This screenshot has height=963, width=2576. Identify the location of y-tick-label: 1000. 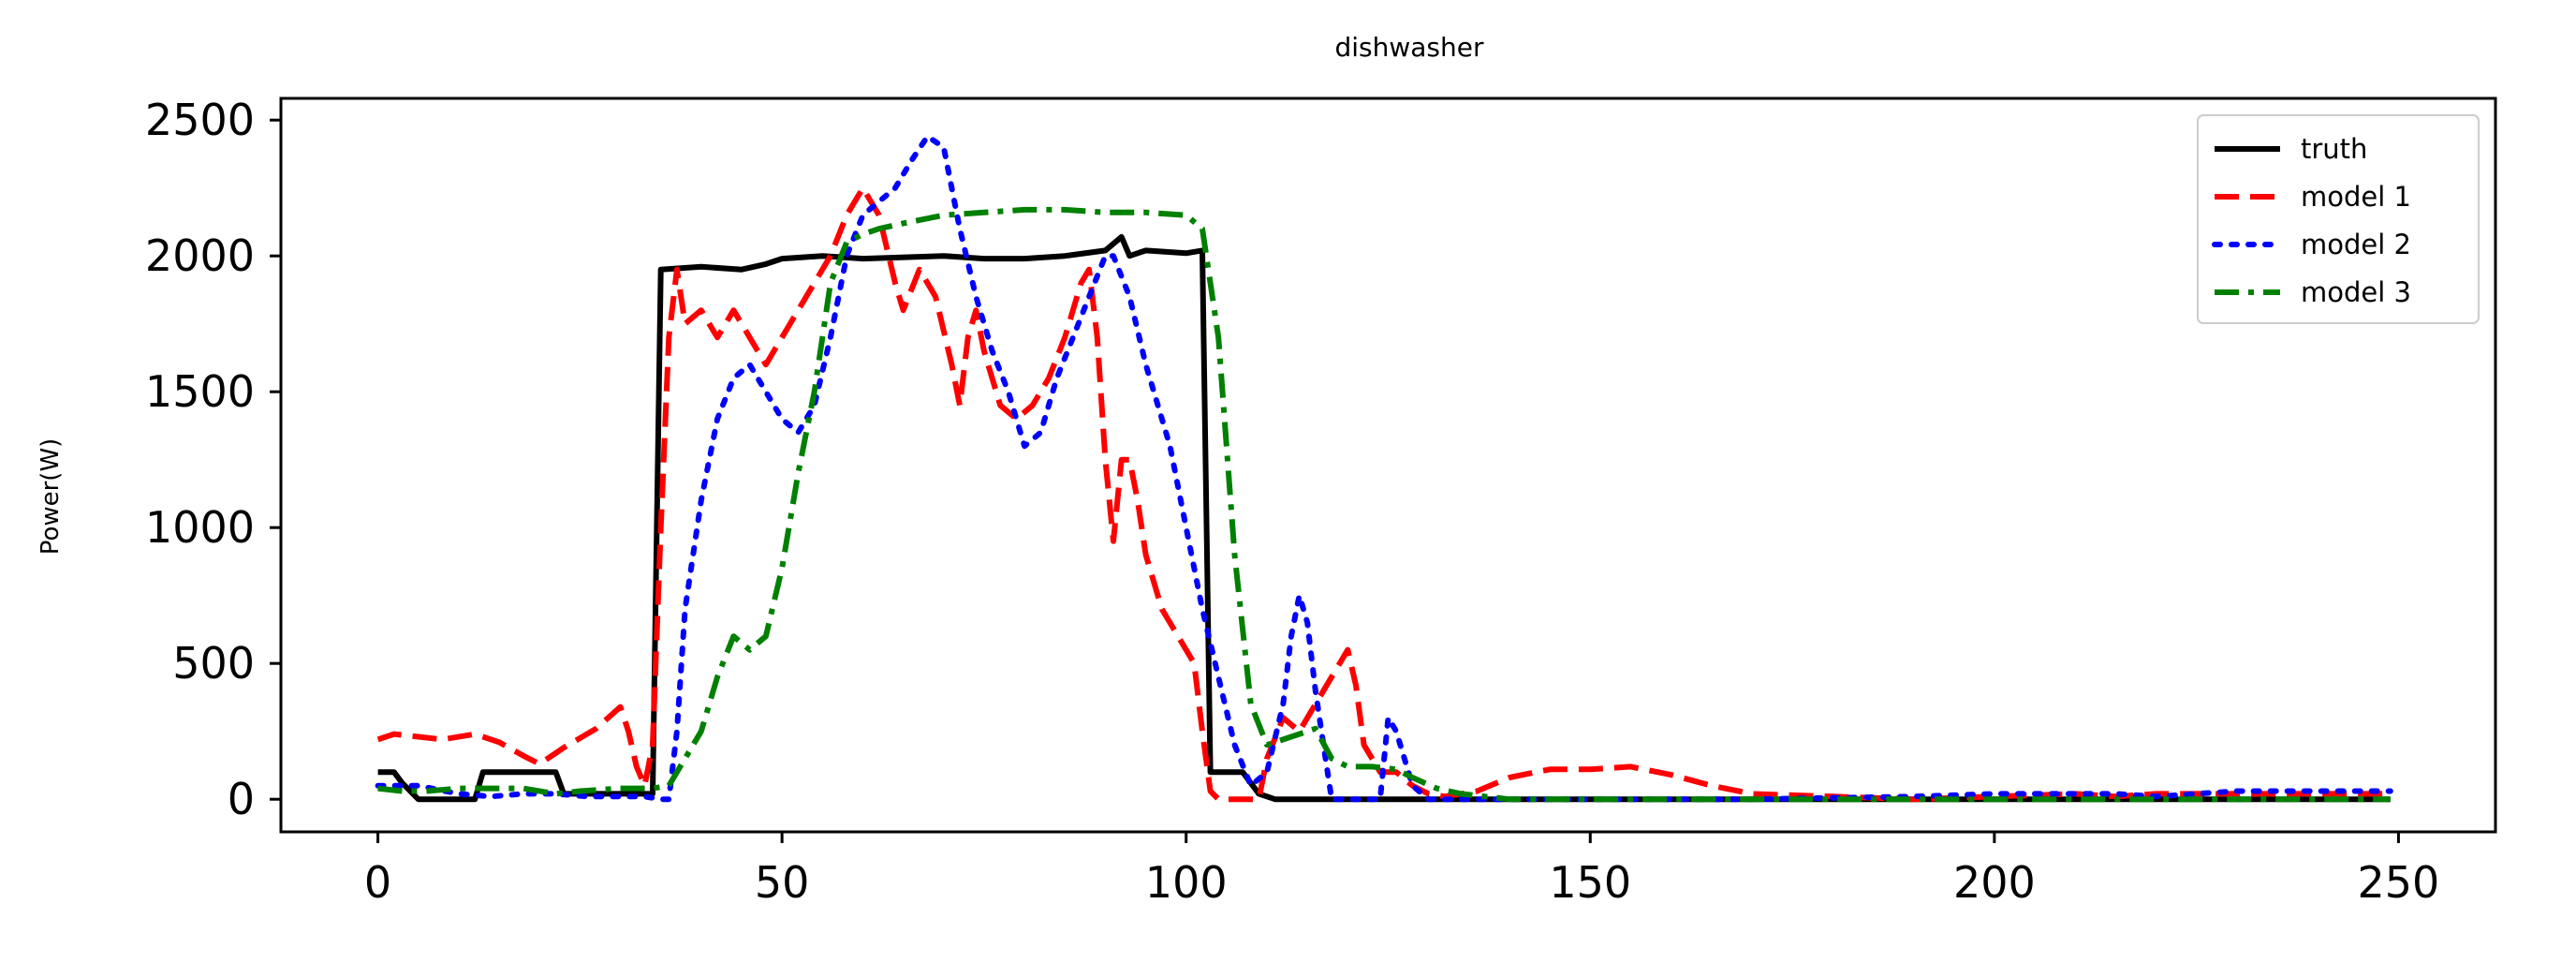
(200, 527).